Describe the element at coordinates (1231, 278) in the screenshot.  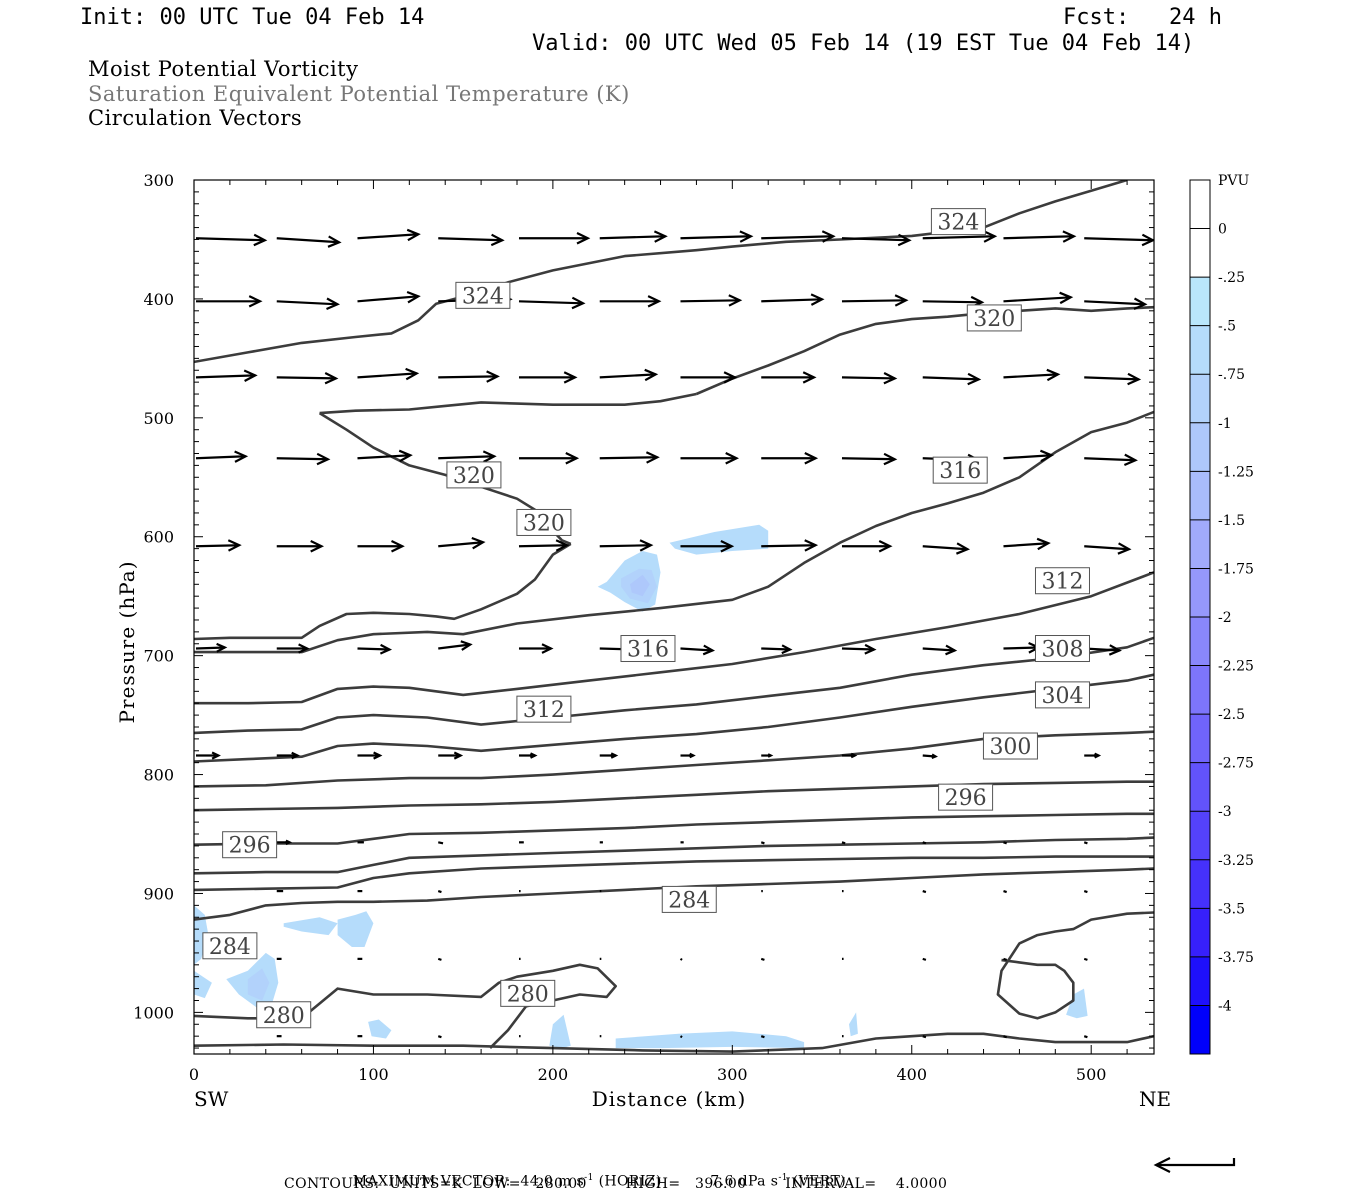
I see `colorbar-tick-label: -.25` at that location.